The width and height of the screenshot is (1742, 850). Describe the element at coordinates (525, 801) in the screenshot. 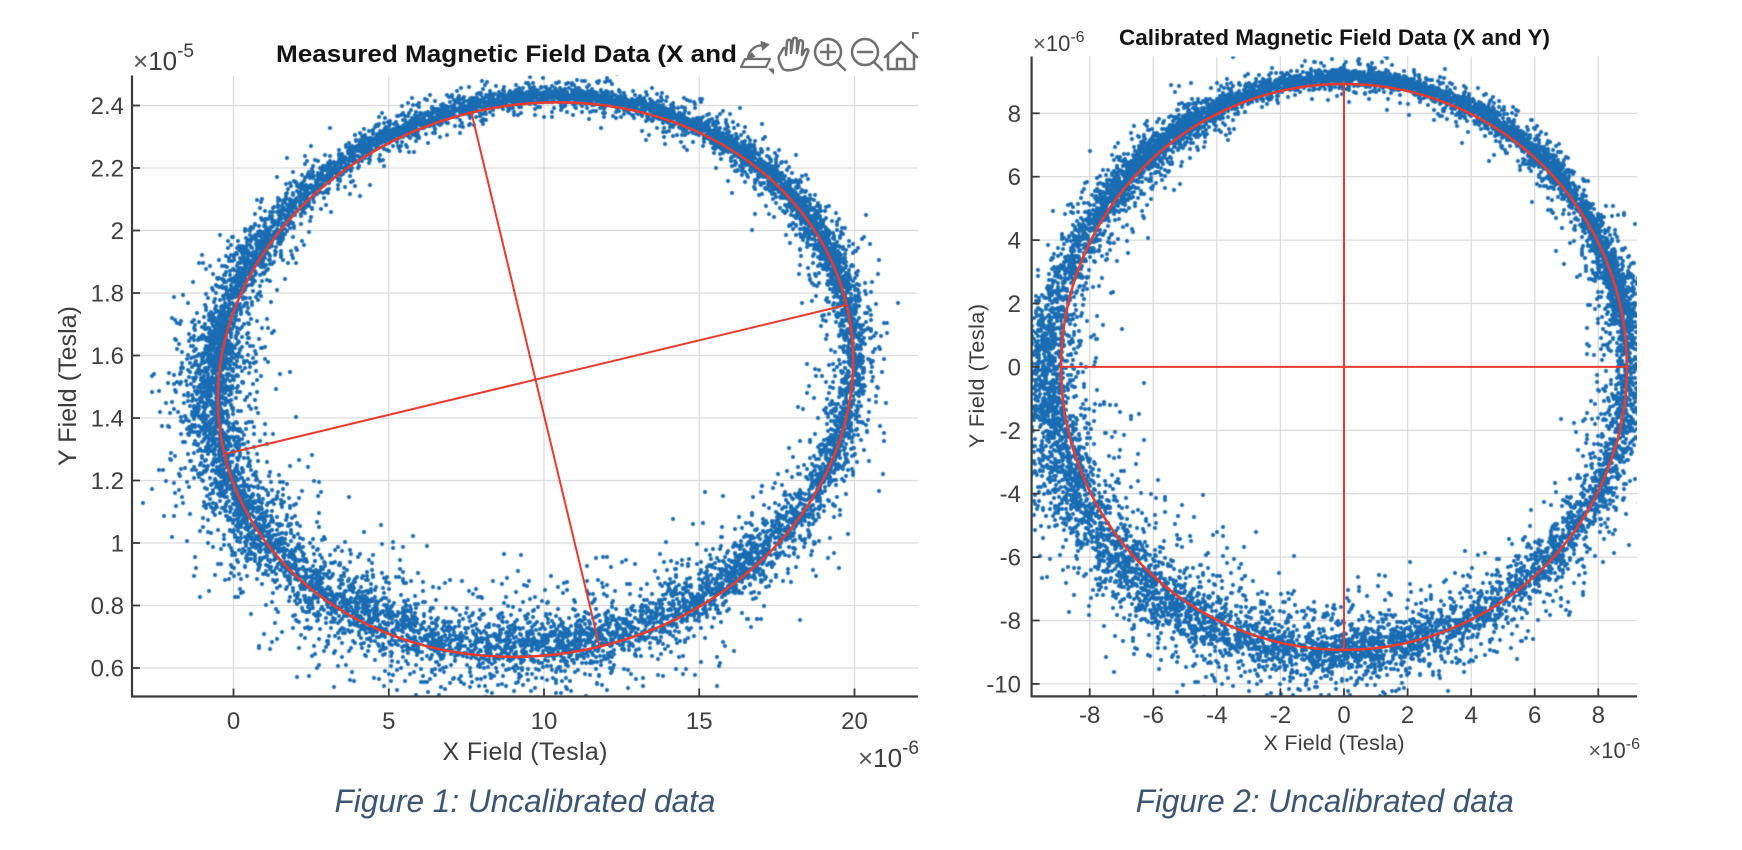

I see `svg-text: Figure 1: Uncalibrated data` at that location.